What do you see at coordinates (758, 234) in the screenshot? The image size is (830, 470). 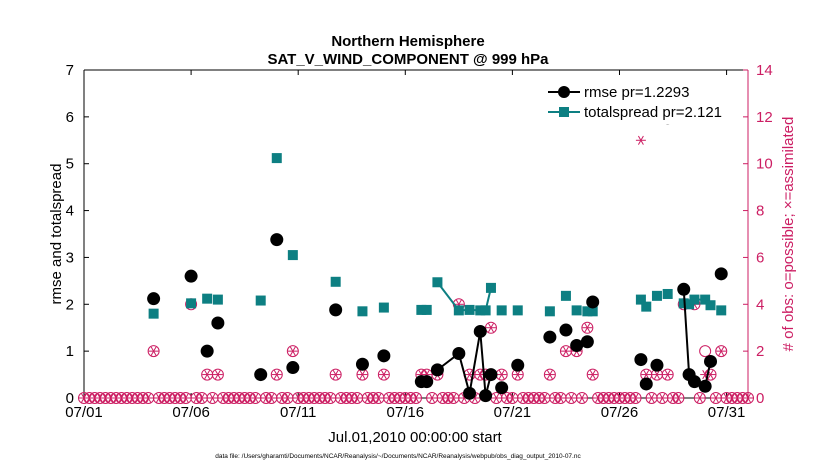 I see `right-axis-ticks: 0 2 4 6 8 10 12 14` at bounding box center [758, 234].